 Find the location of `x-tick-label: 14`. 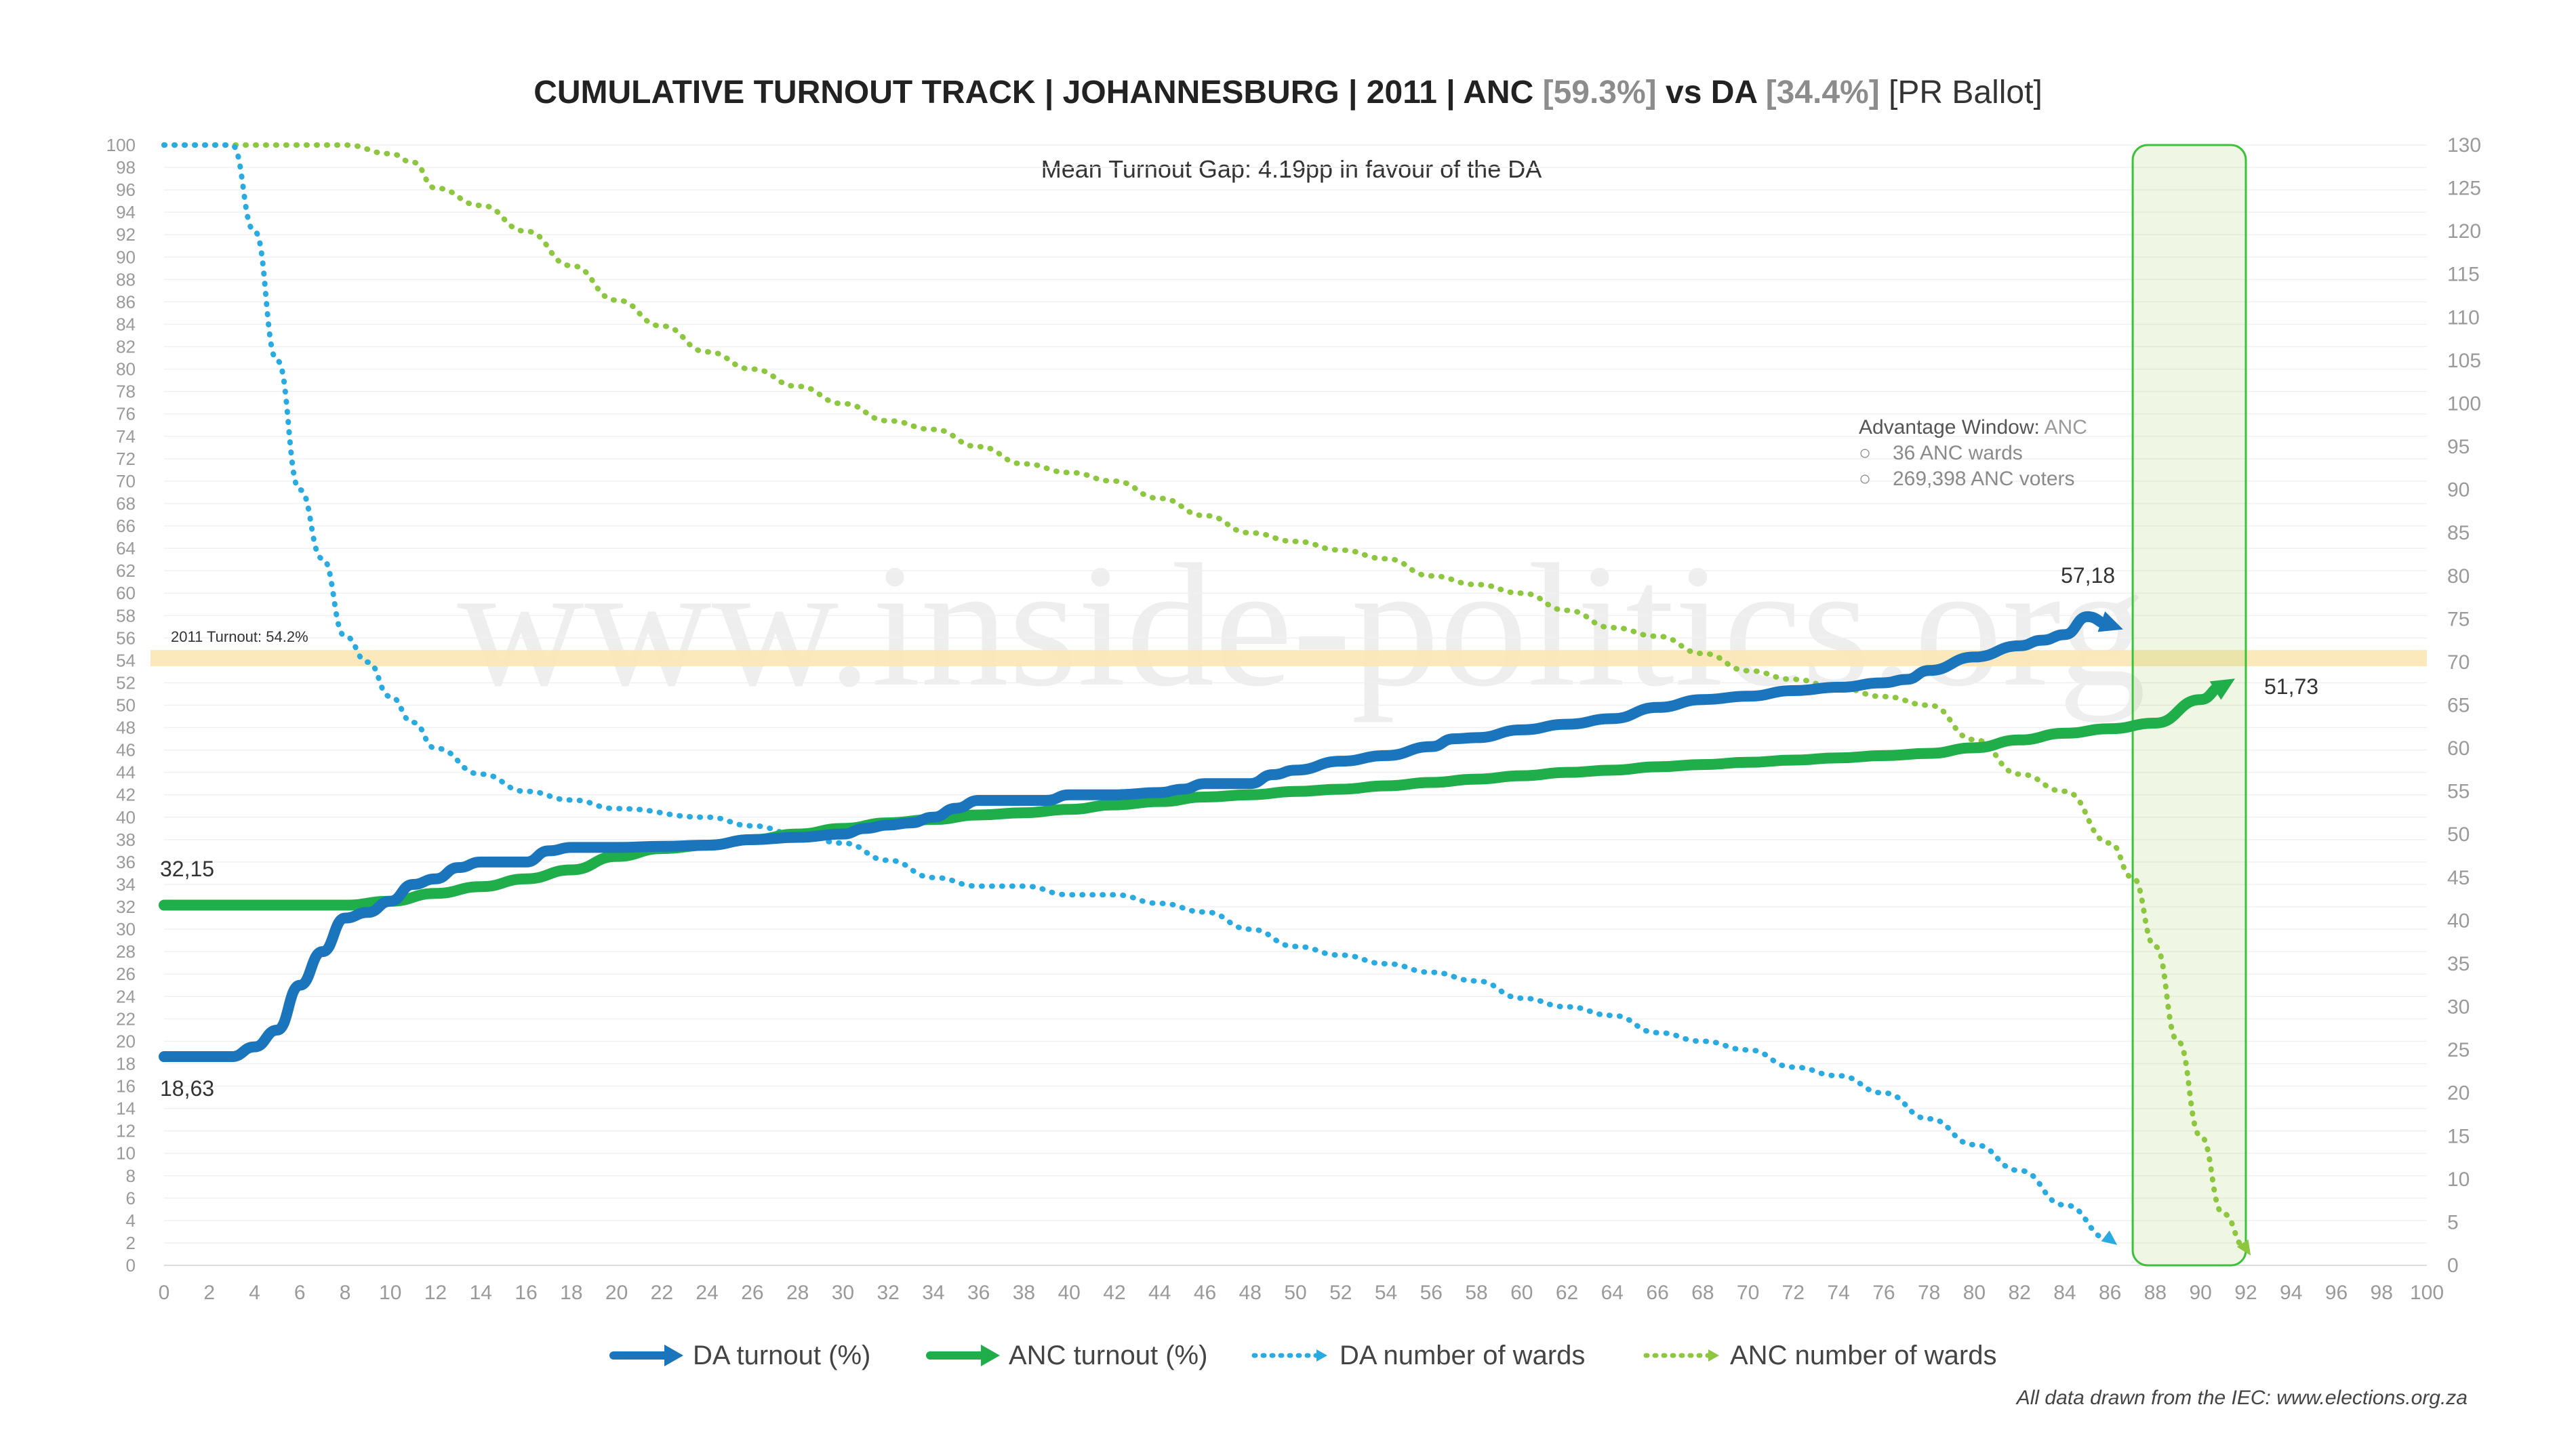

x-tick-label: 14 is located at coordinates (481, 1293).